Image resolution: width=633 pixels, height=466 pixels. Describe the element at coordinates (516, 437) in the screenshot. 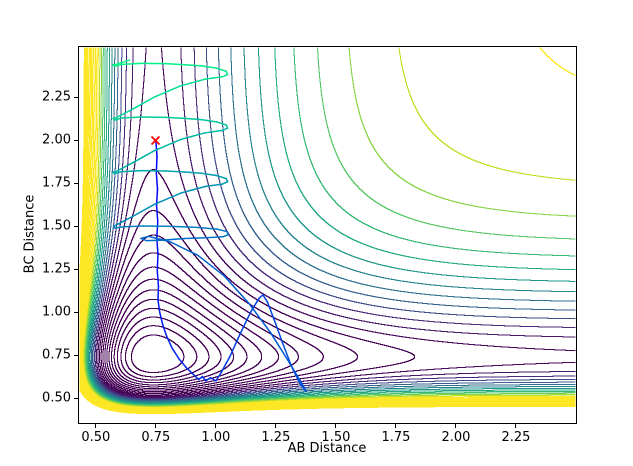

I see `x-tick-label: 2.25` at that location.